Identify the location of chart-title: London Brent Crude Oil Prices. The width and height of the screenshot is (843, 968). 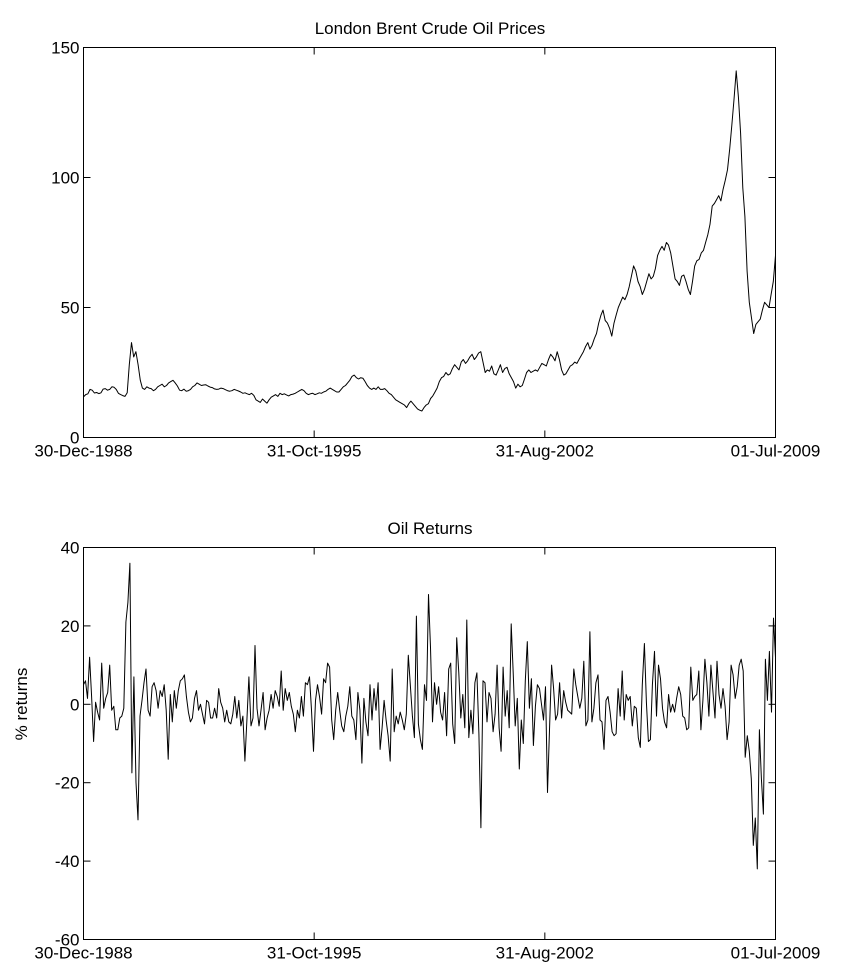
(430, 28).